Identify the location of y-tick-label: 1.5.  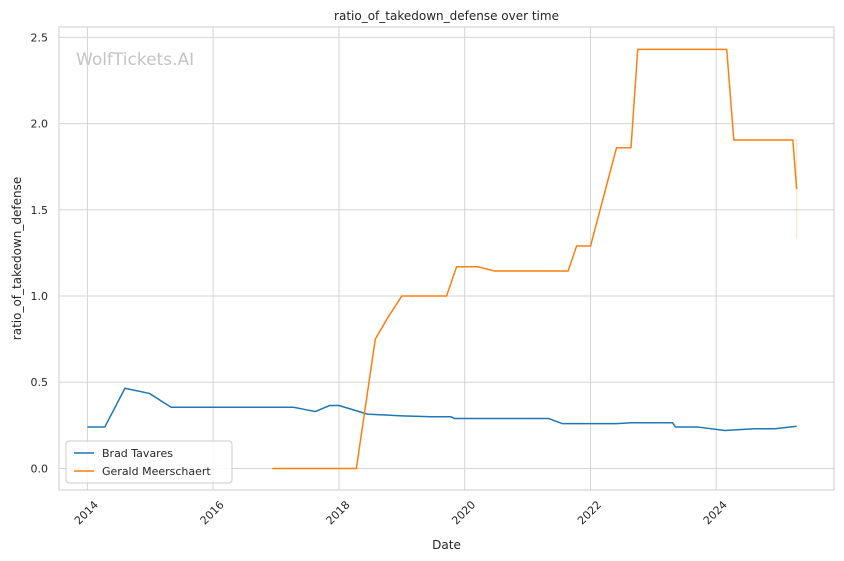
(40, 210).